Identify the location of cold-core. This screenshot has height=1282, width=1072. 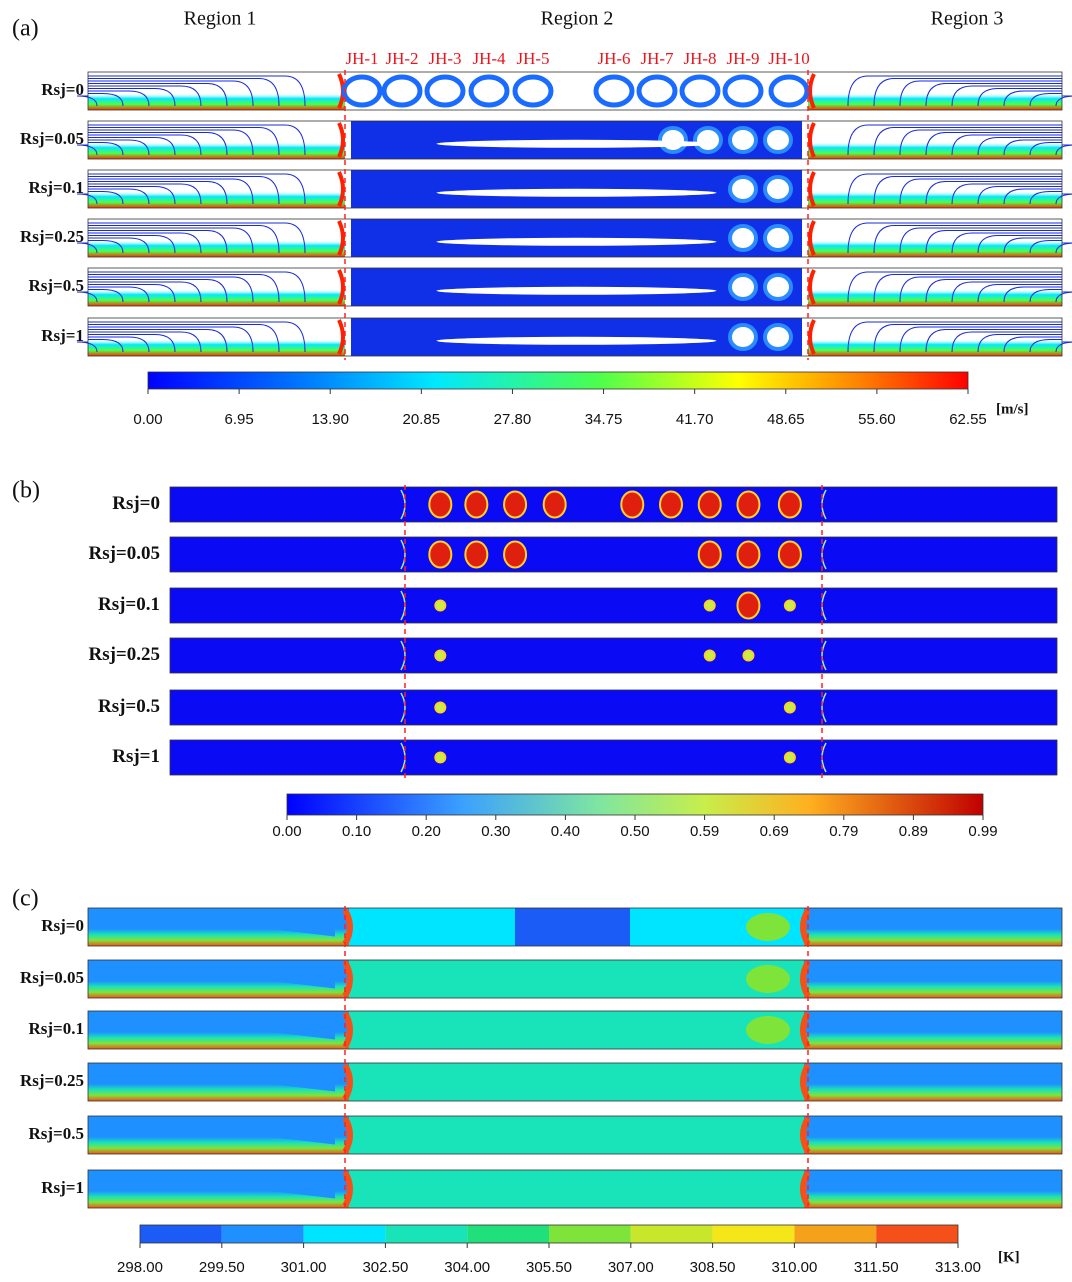
(572, 927).